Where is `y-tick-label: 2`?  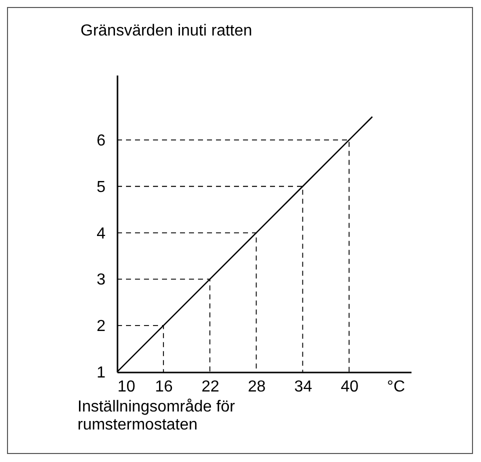 y-tick-label: 2 is located at coordinates (101, 327).